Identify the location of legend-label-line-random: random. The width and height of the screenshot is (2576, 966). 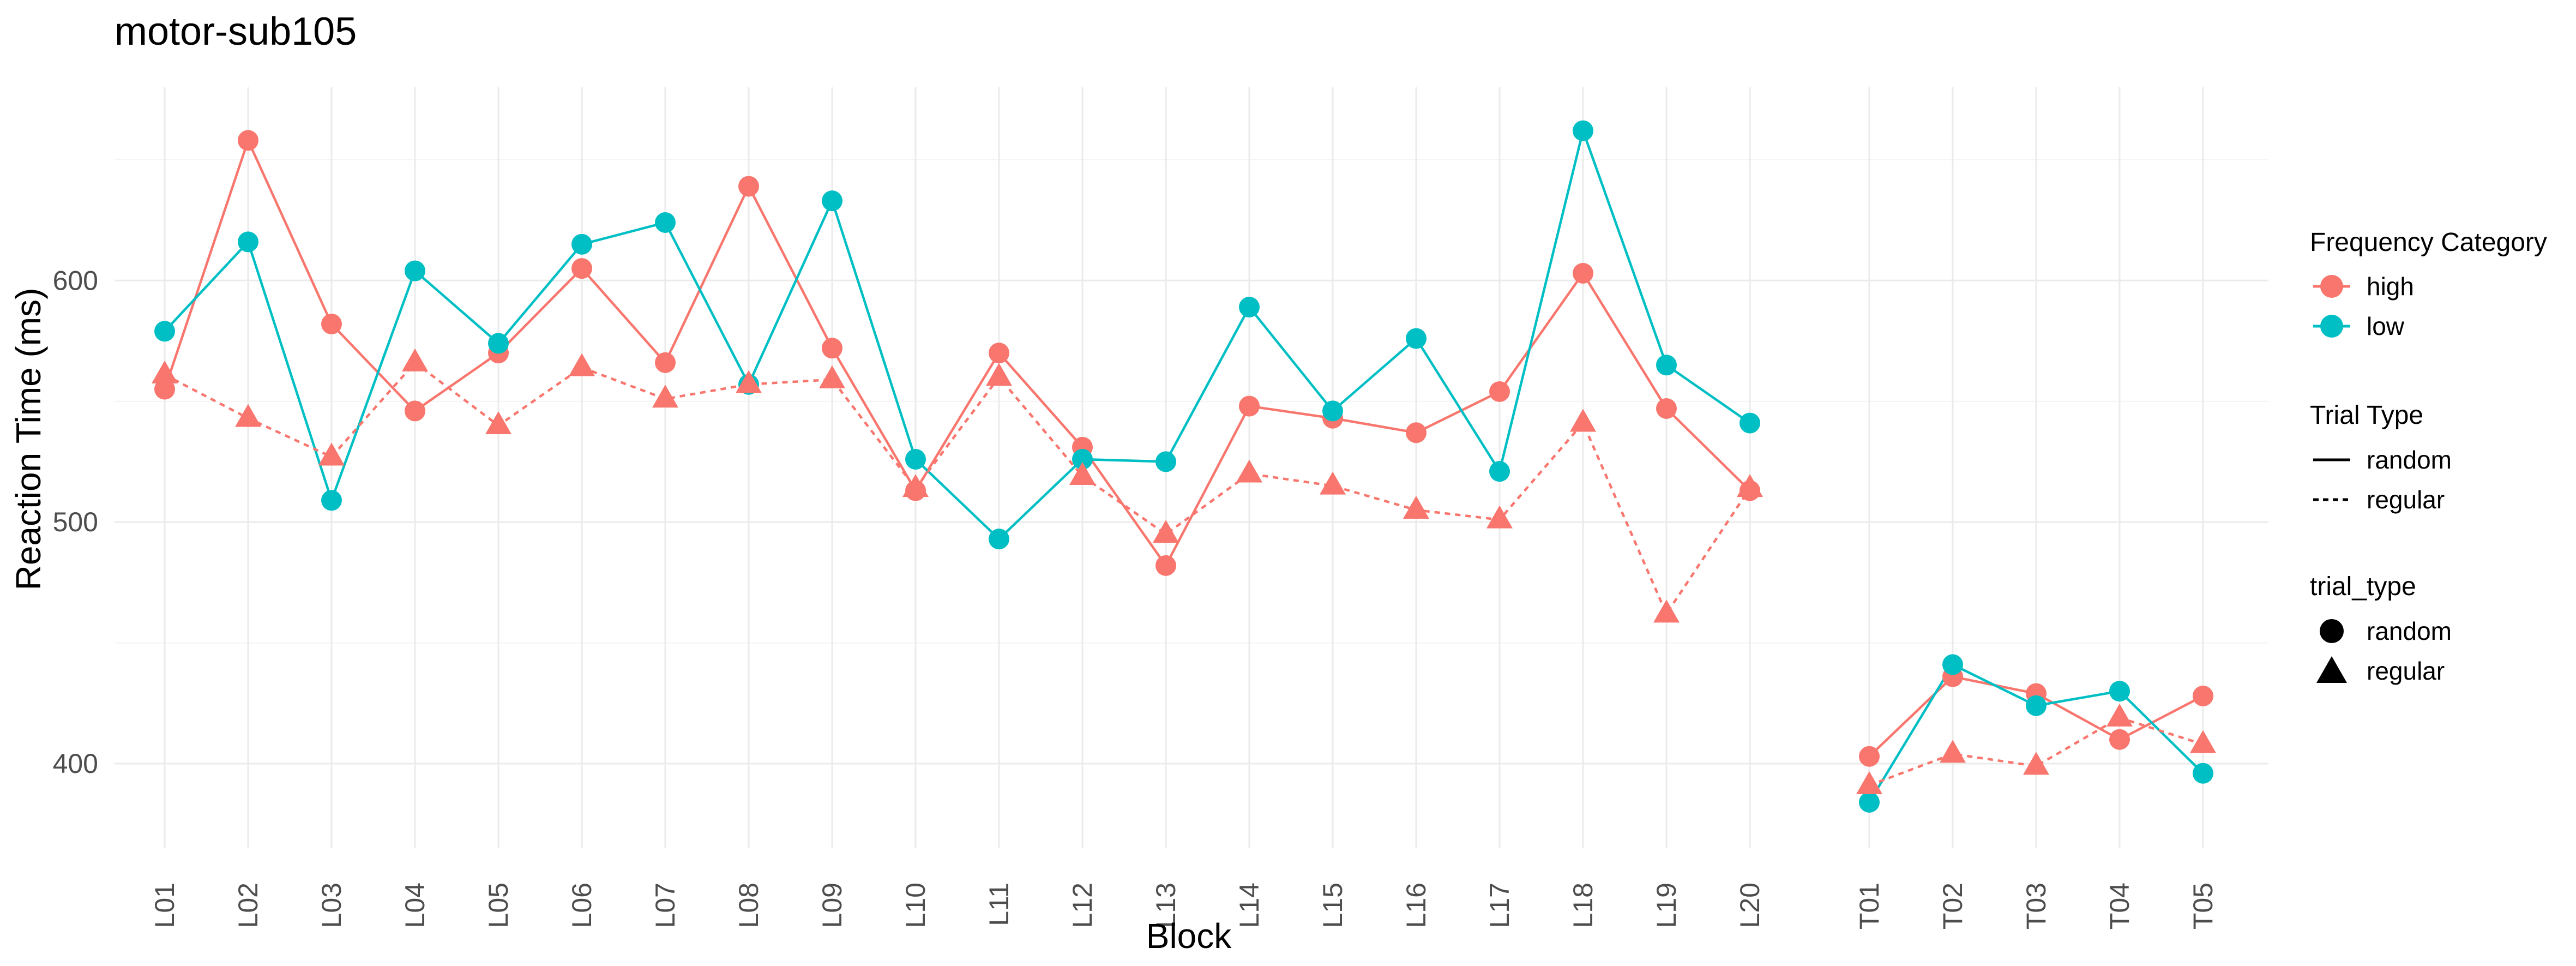
(2409, 460).